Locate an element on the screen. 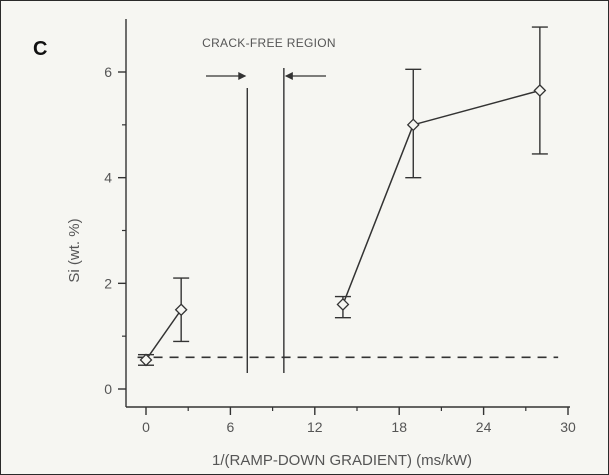  y-tick-label-0: 0 is located at coordinates (108, 389).